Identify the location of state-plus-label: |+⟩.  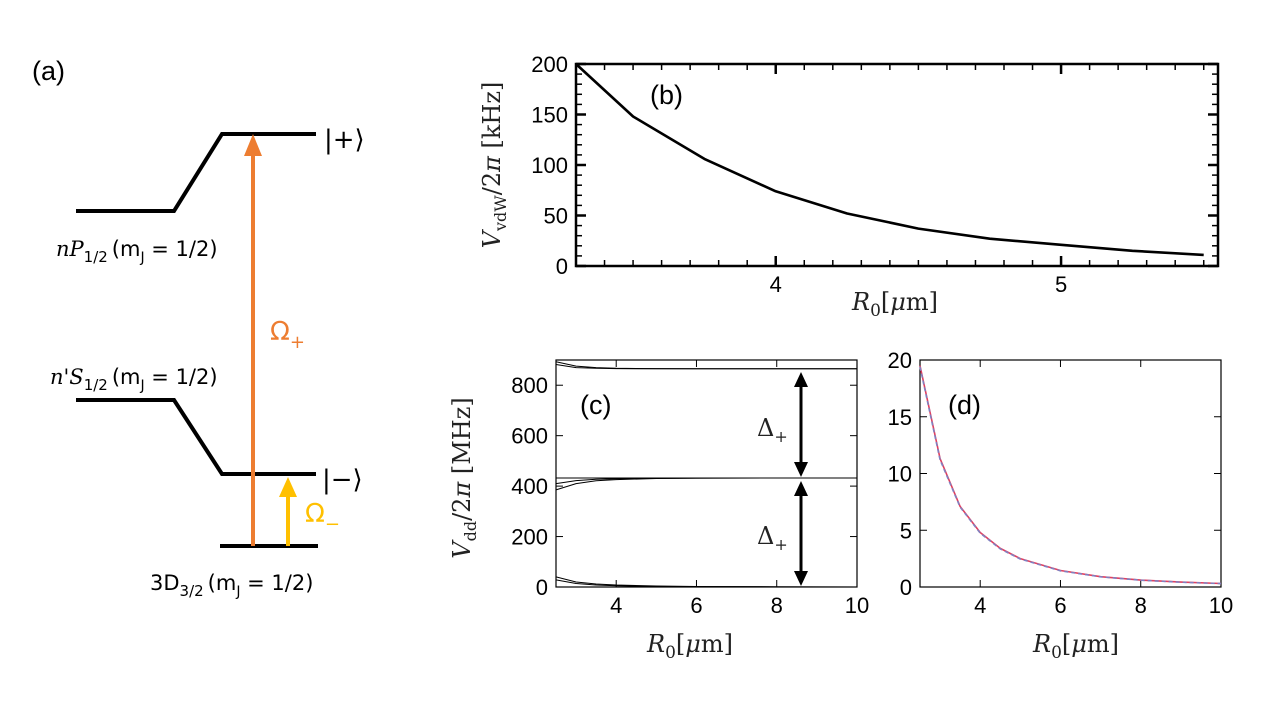
(344, 140).